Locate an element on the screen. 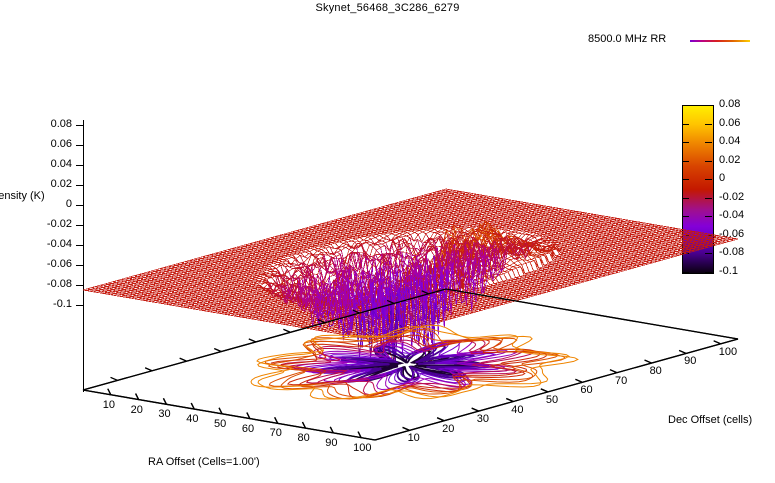  z-axis-tick-label: 0.04 is located at coordinates (61, 164).